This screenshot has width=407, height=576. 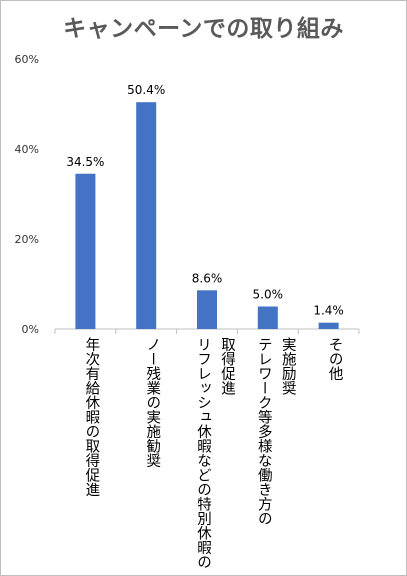 What do you see at coordinates (227, 366) in the screenshot?
I see `x-tick-label: 取得促進` at bounding box center [227, 366].